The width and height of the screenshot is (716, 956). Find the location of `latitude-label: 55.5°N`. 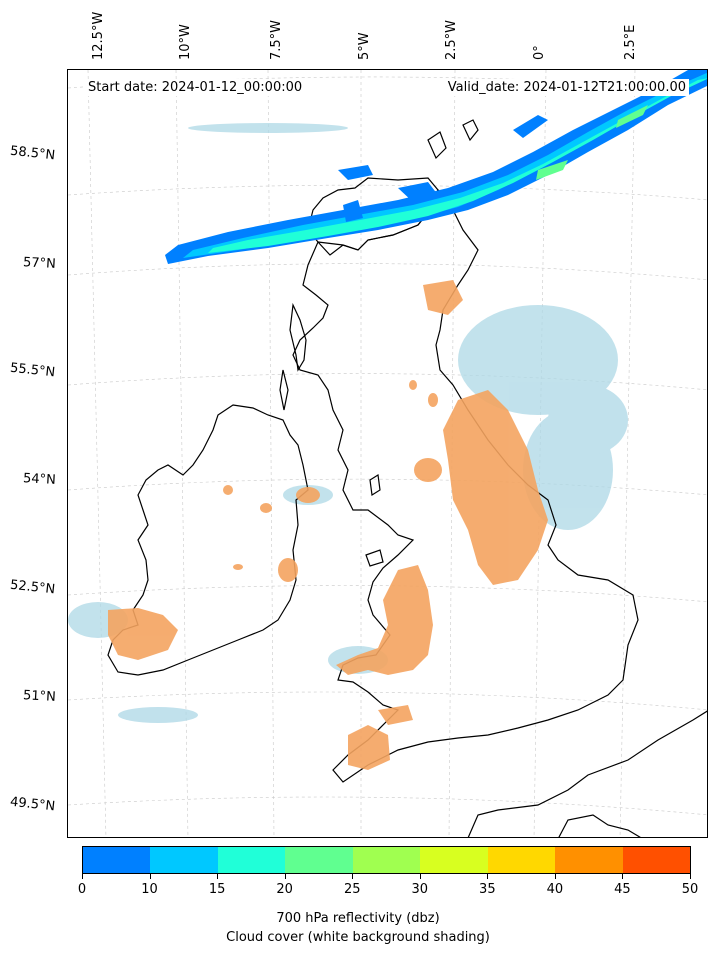

latitude-label: 55.5°N is located at coordinates (32, 370).